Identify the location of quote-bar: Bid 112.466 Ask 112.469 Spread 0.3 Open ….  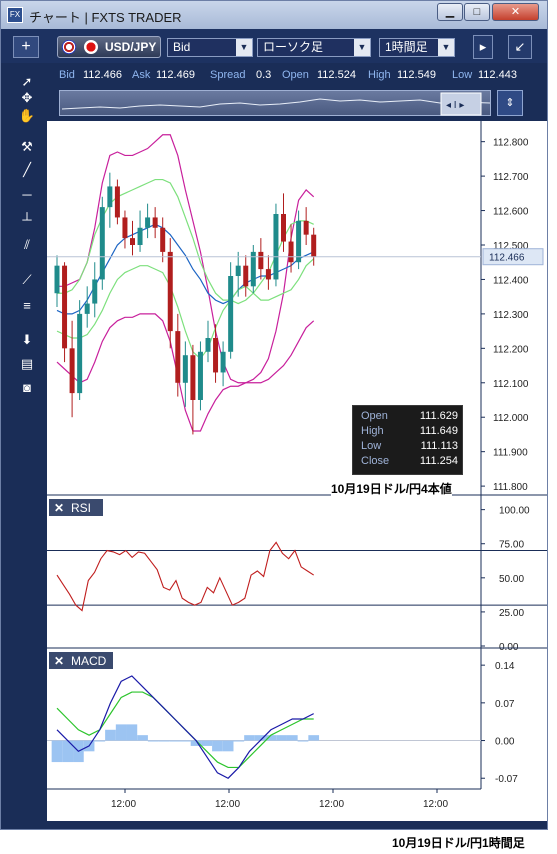
(274, 75).